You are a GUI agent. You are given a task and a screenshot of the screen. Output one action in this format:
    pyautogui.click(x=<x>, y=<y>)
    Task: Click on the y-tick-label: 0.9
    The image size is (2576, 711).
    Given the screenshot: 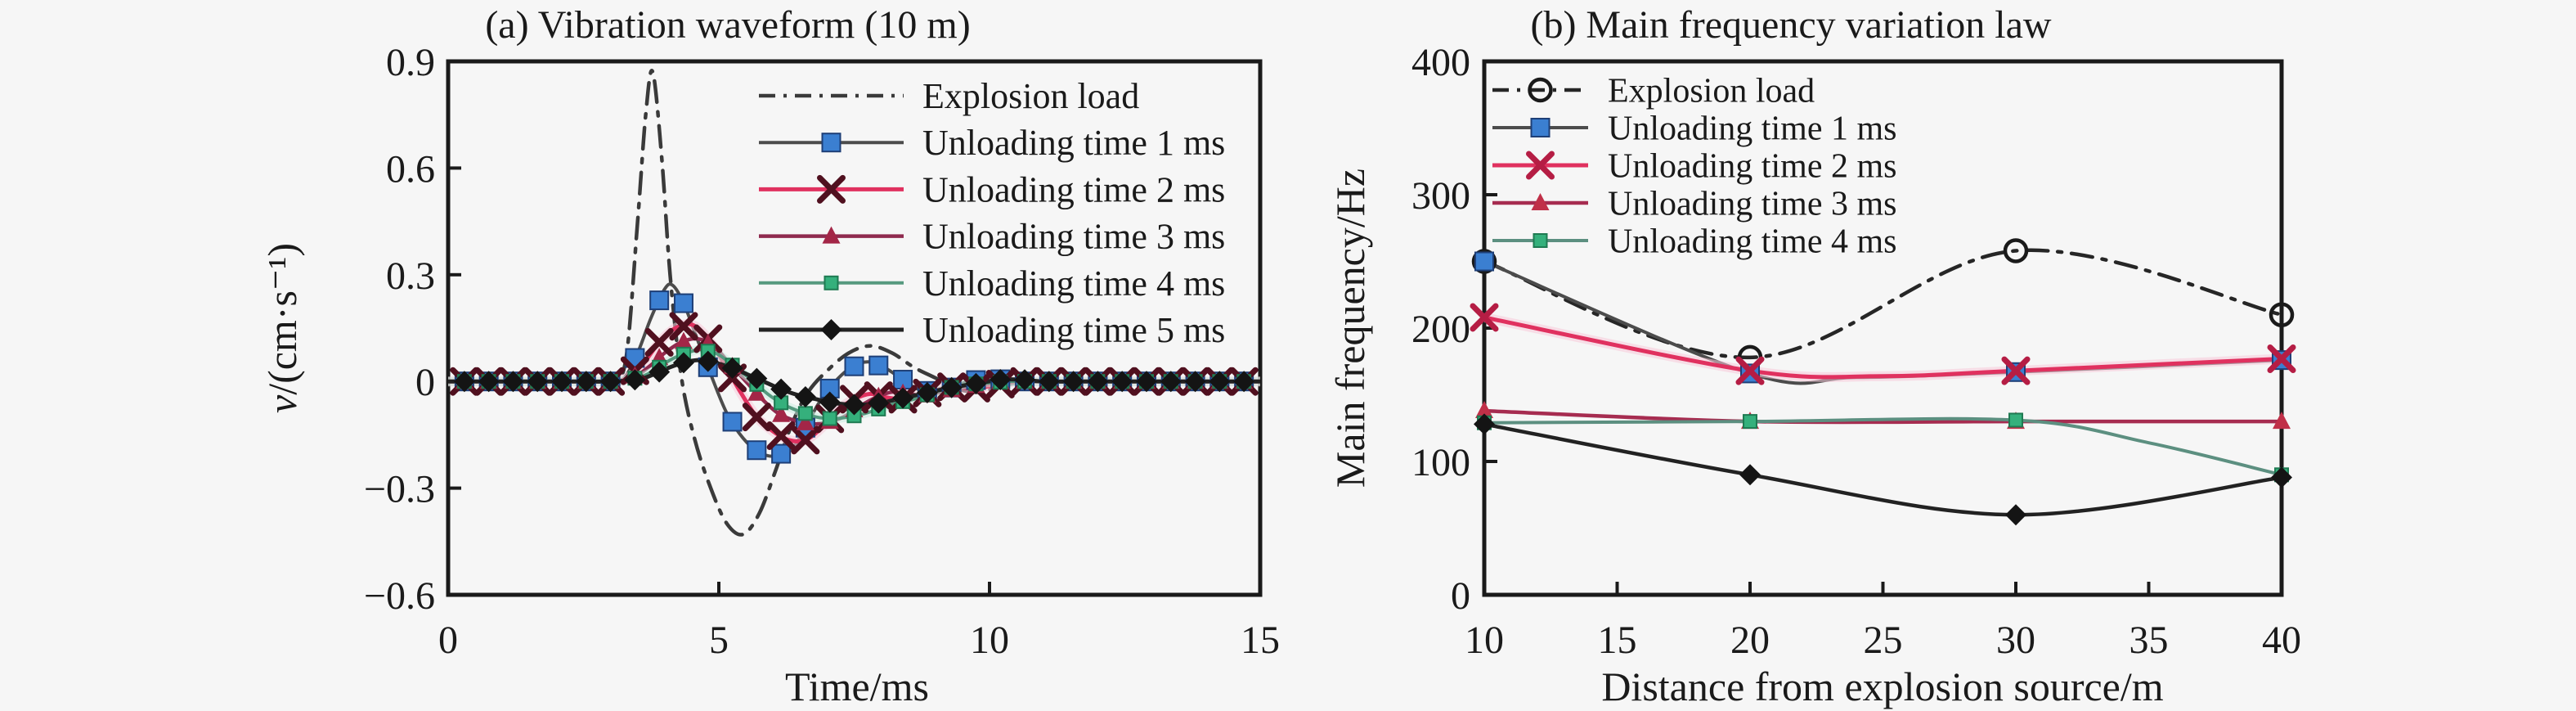 What is the action you would take?
    pyautogui.click(x=411, y=63)
    